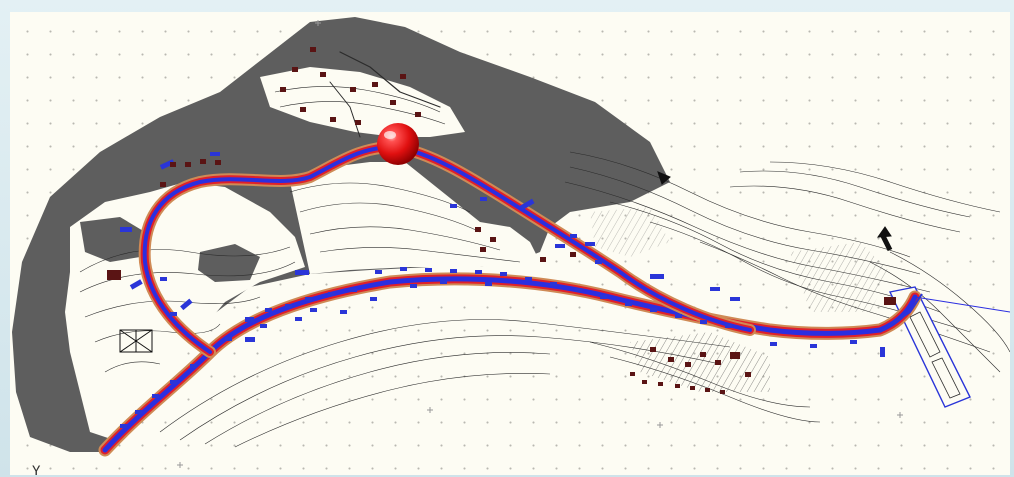 The width and height of the screenshot is (1014, 477). I want to click on triangle-marker-icon, so click(664, 178).